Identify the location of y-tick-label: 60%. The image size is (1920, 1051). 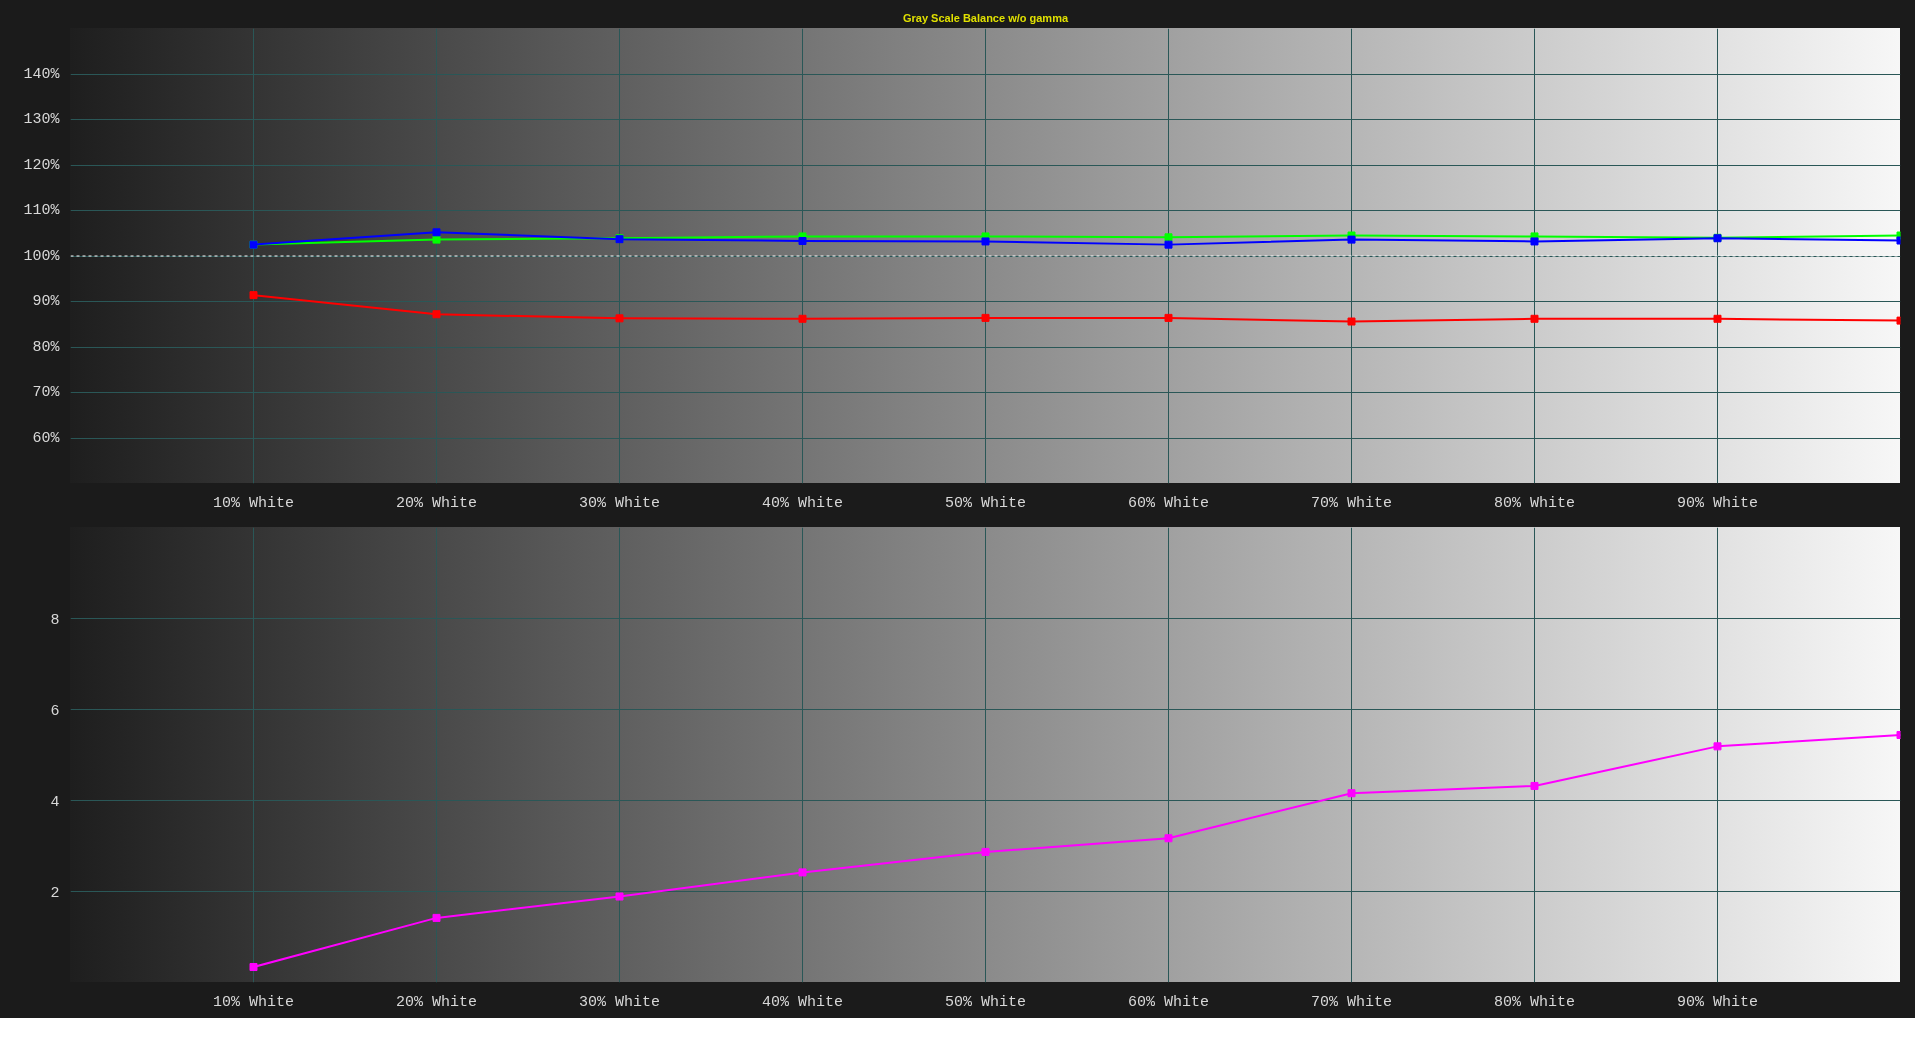
(46, 438).